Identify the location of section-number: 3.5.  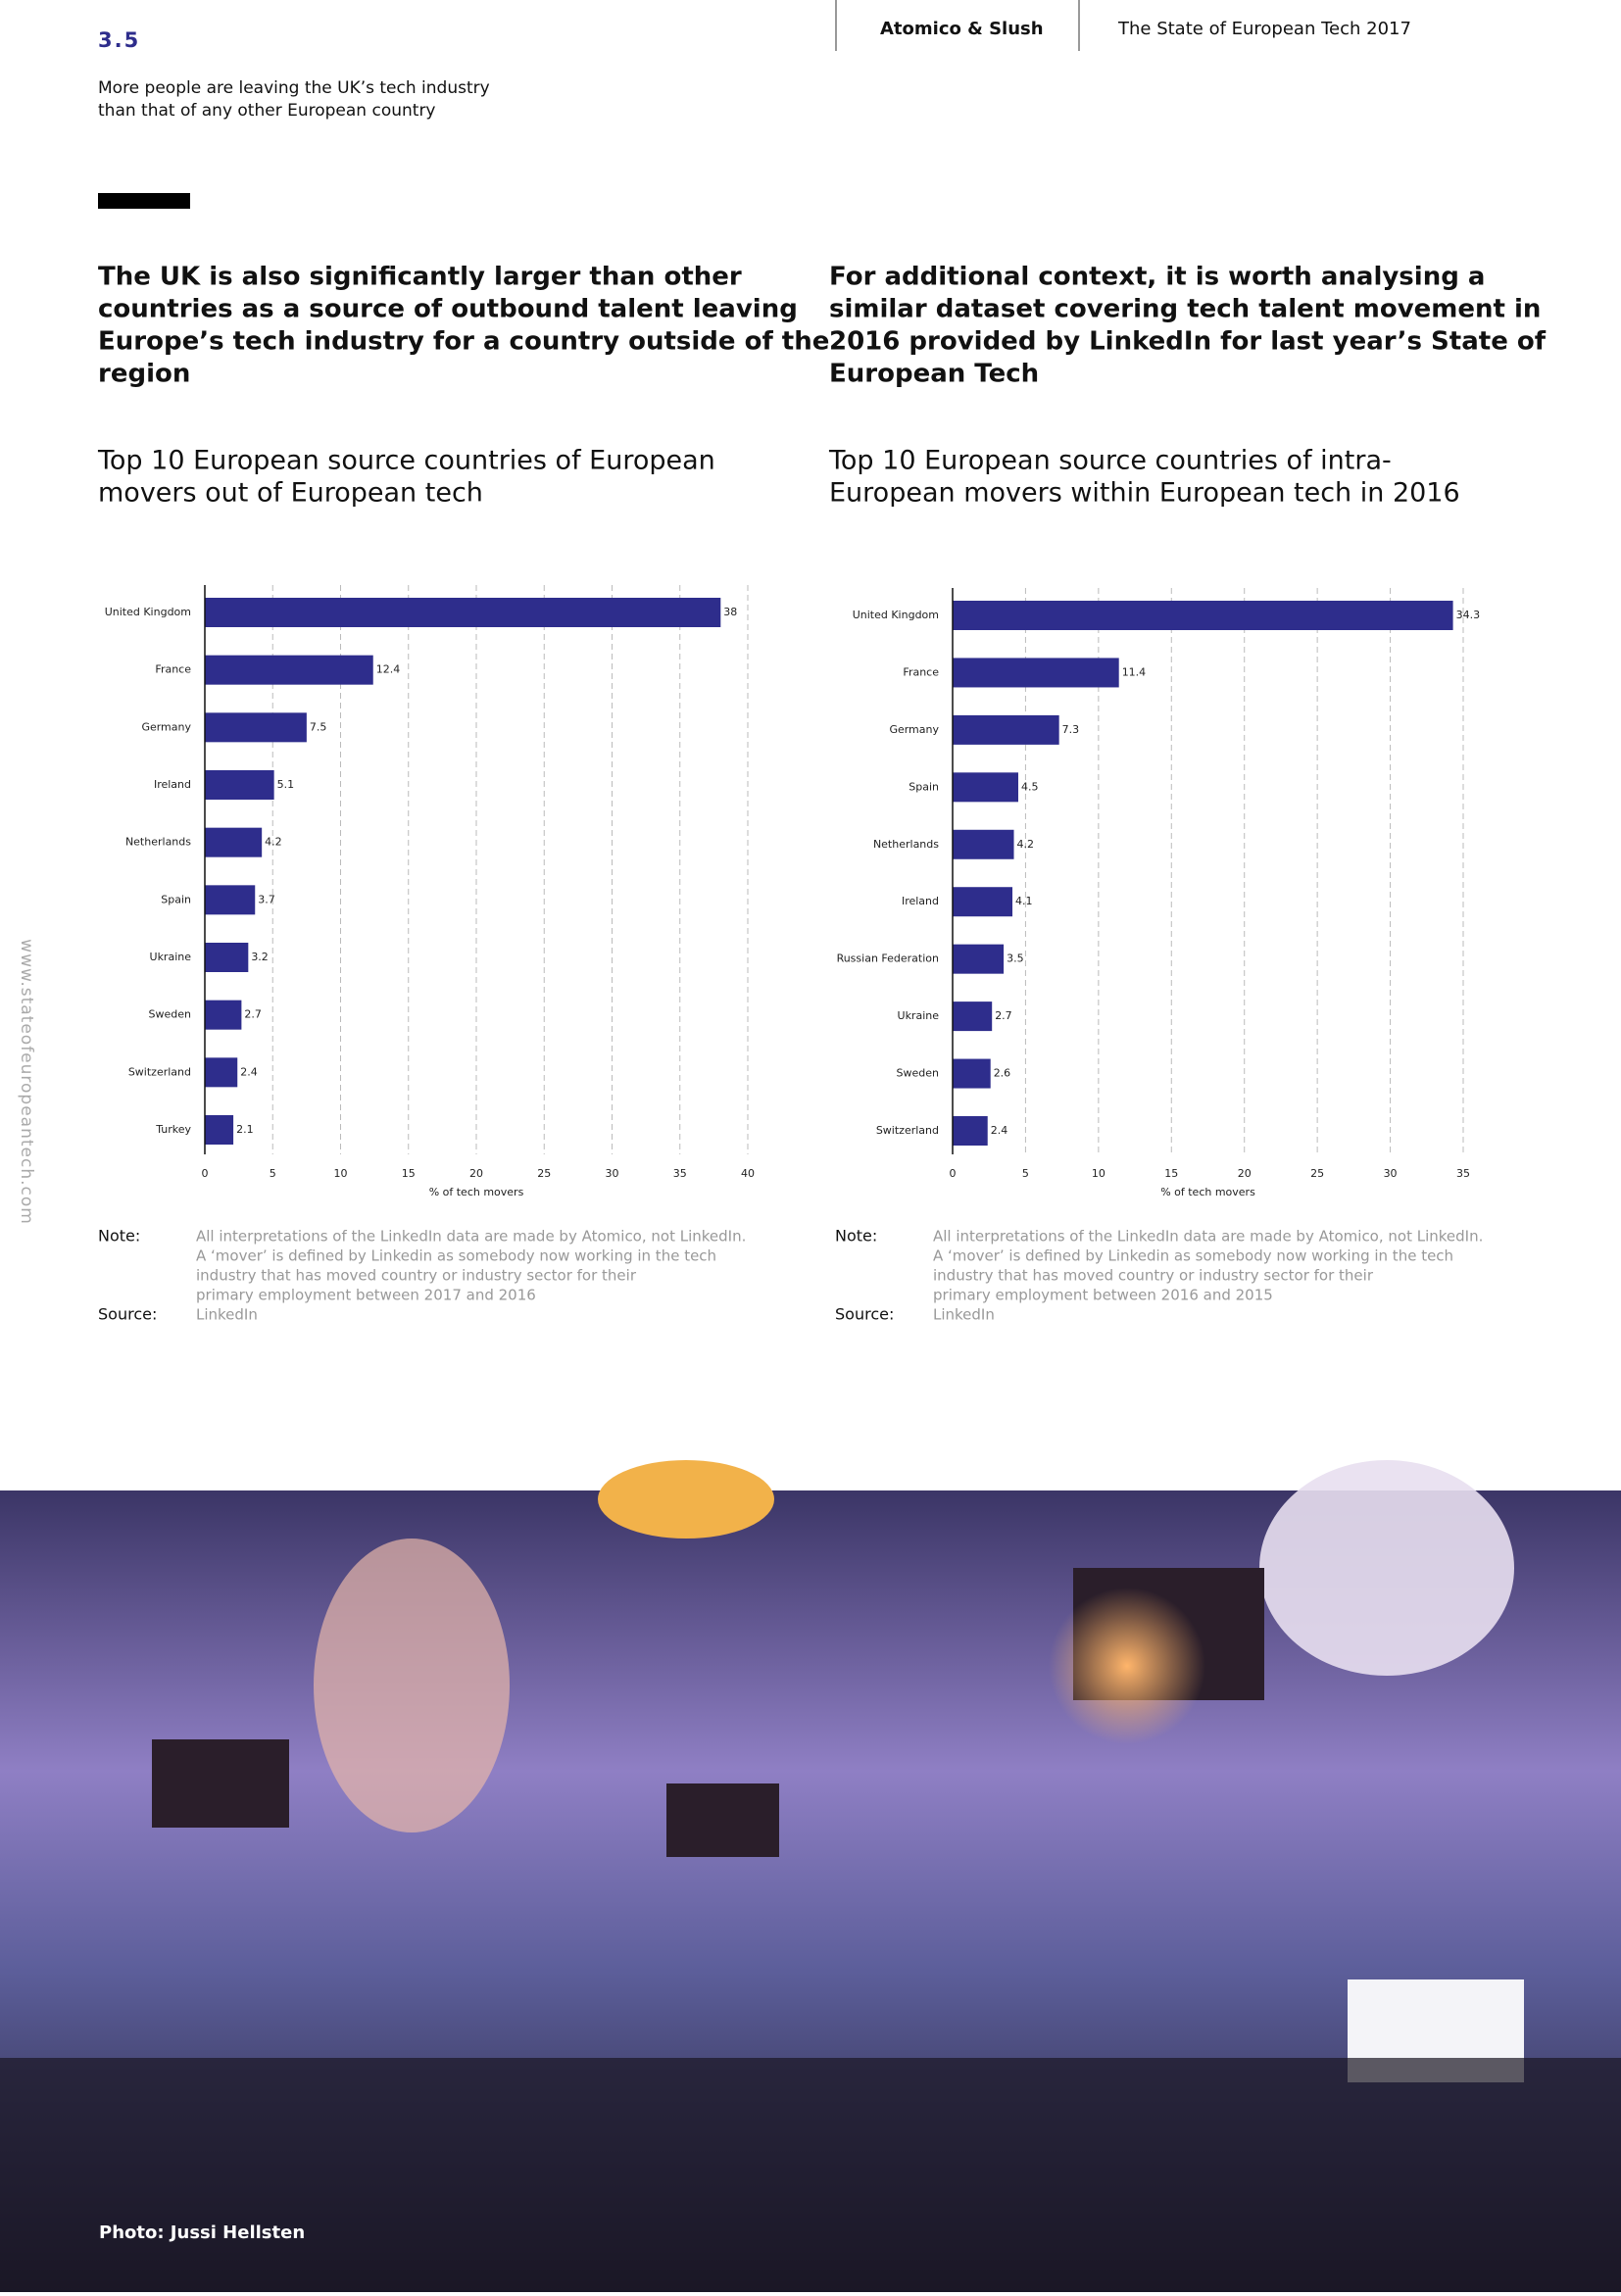
(119, 40).